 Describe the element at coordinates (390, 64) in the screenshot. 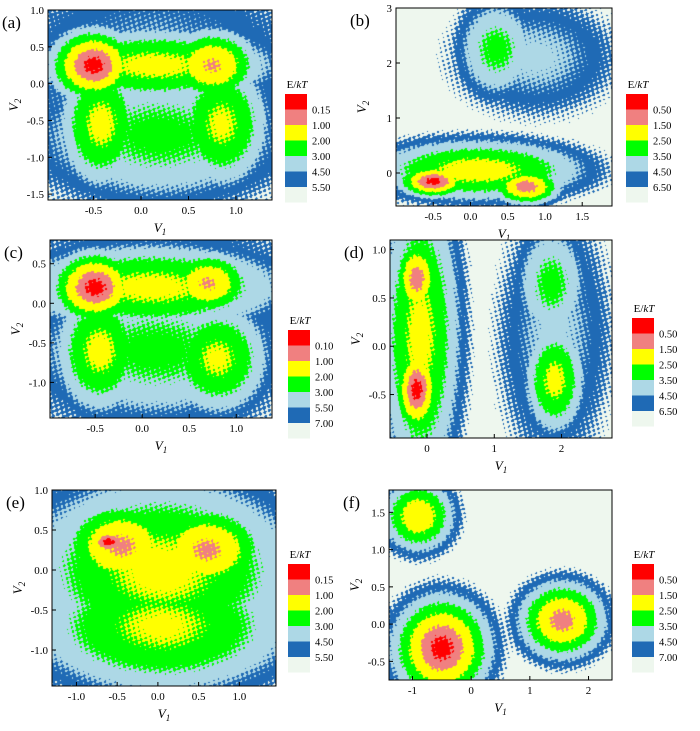

I see `y-tick-label: 2` at that location.